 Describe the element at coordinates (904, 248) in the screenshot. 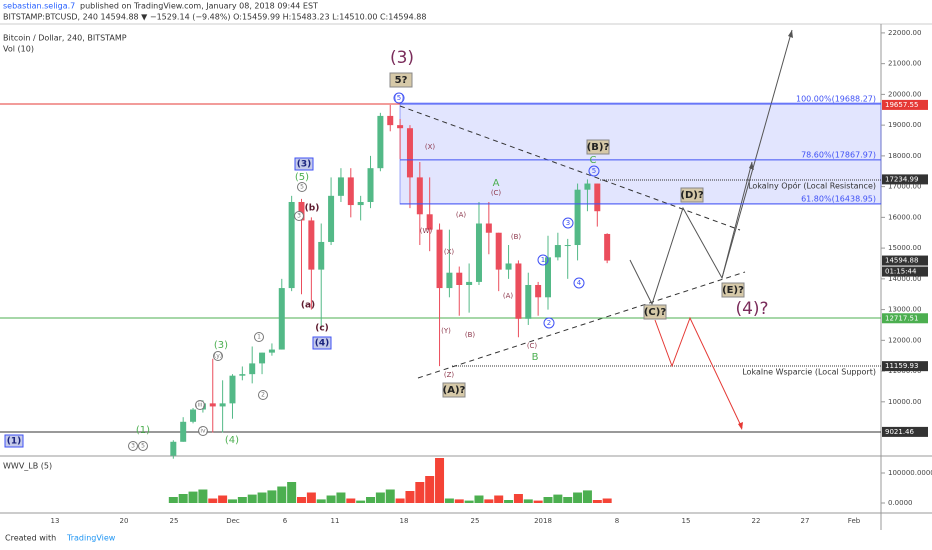

I see `y-tick-label: 15000.00` at that location.